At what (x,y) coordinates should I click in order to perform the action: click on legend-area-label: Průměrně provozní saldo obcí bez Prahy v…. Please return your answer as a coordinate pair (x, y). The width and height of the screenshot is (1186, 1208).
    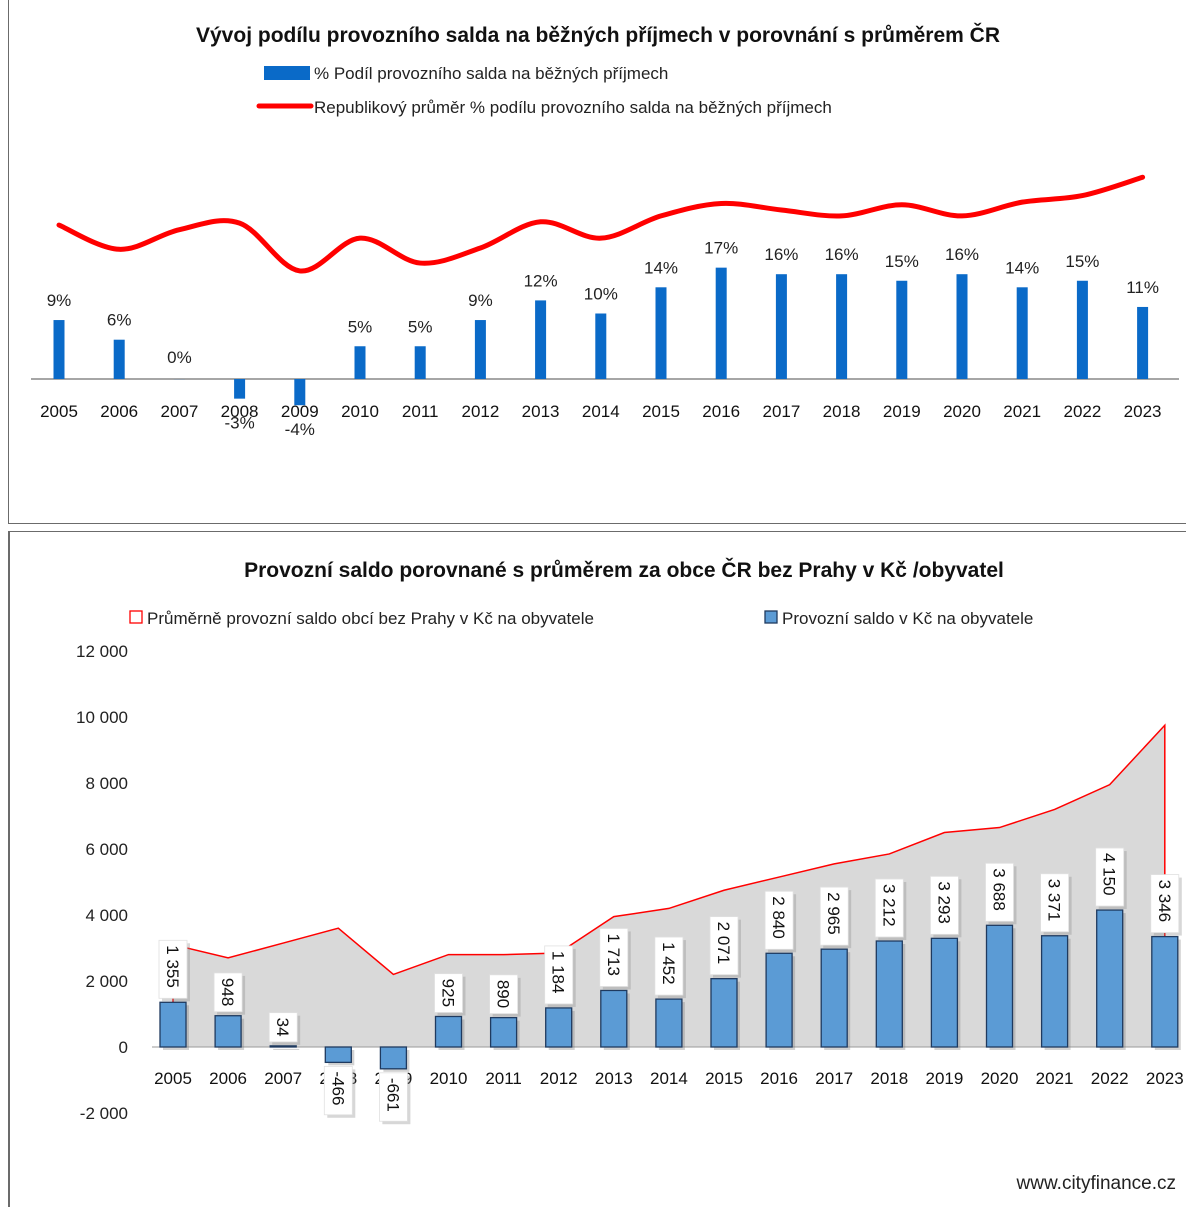
    Looking at the image, I should click on (370, 618).